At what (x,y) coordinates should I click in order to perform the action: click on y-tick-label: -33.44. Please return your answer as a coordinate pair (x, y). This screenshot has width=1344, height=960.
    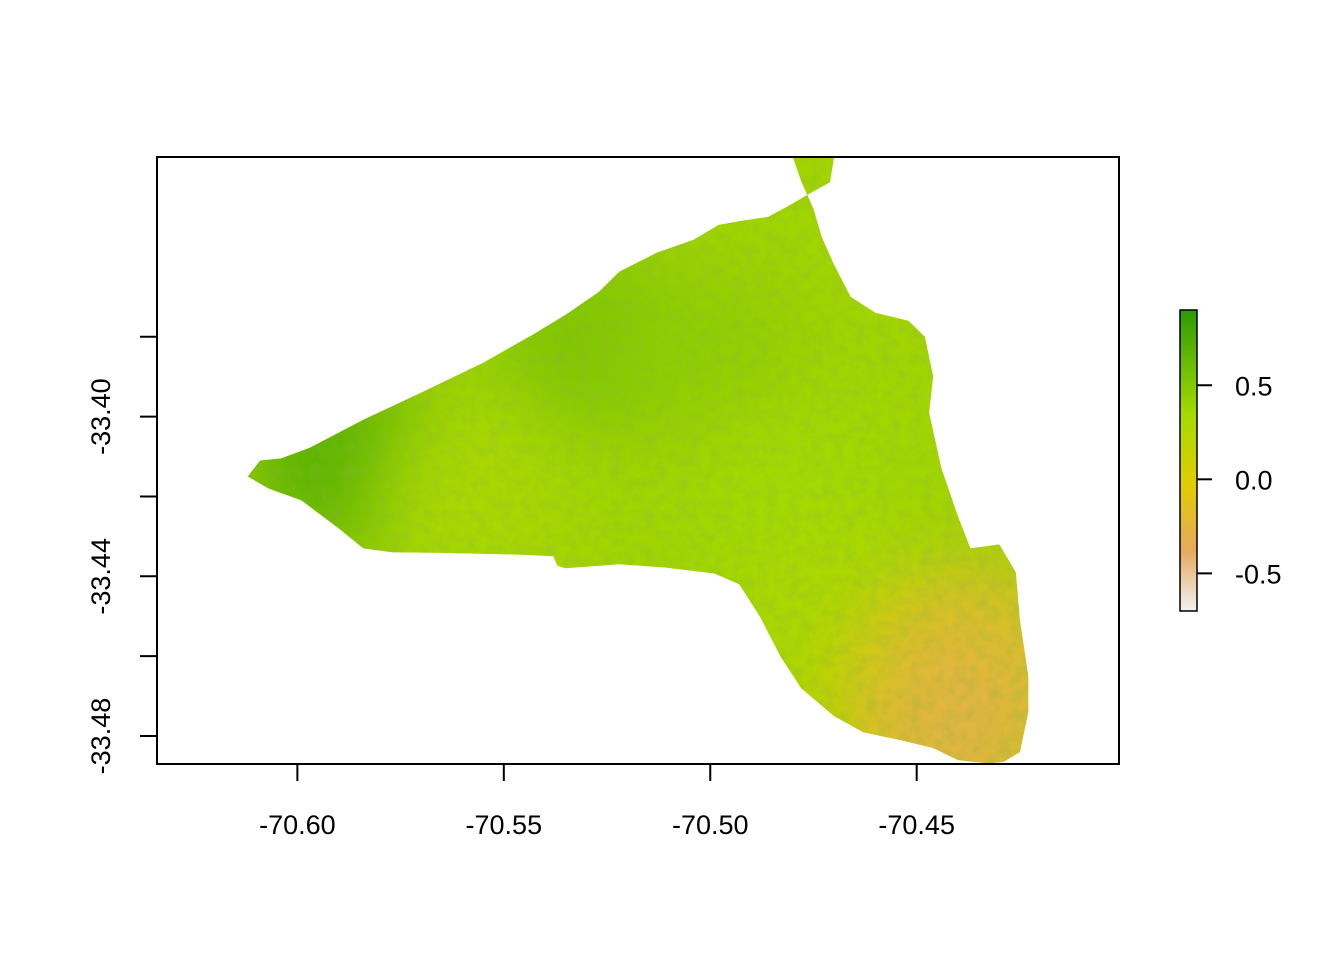
    Looking at the image, I should click on (101, 576).